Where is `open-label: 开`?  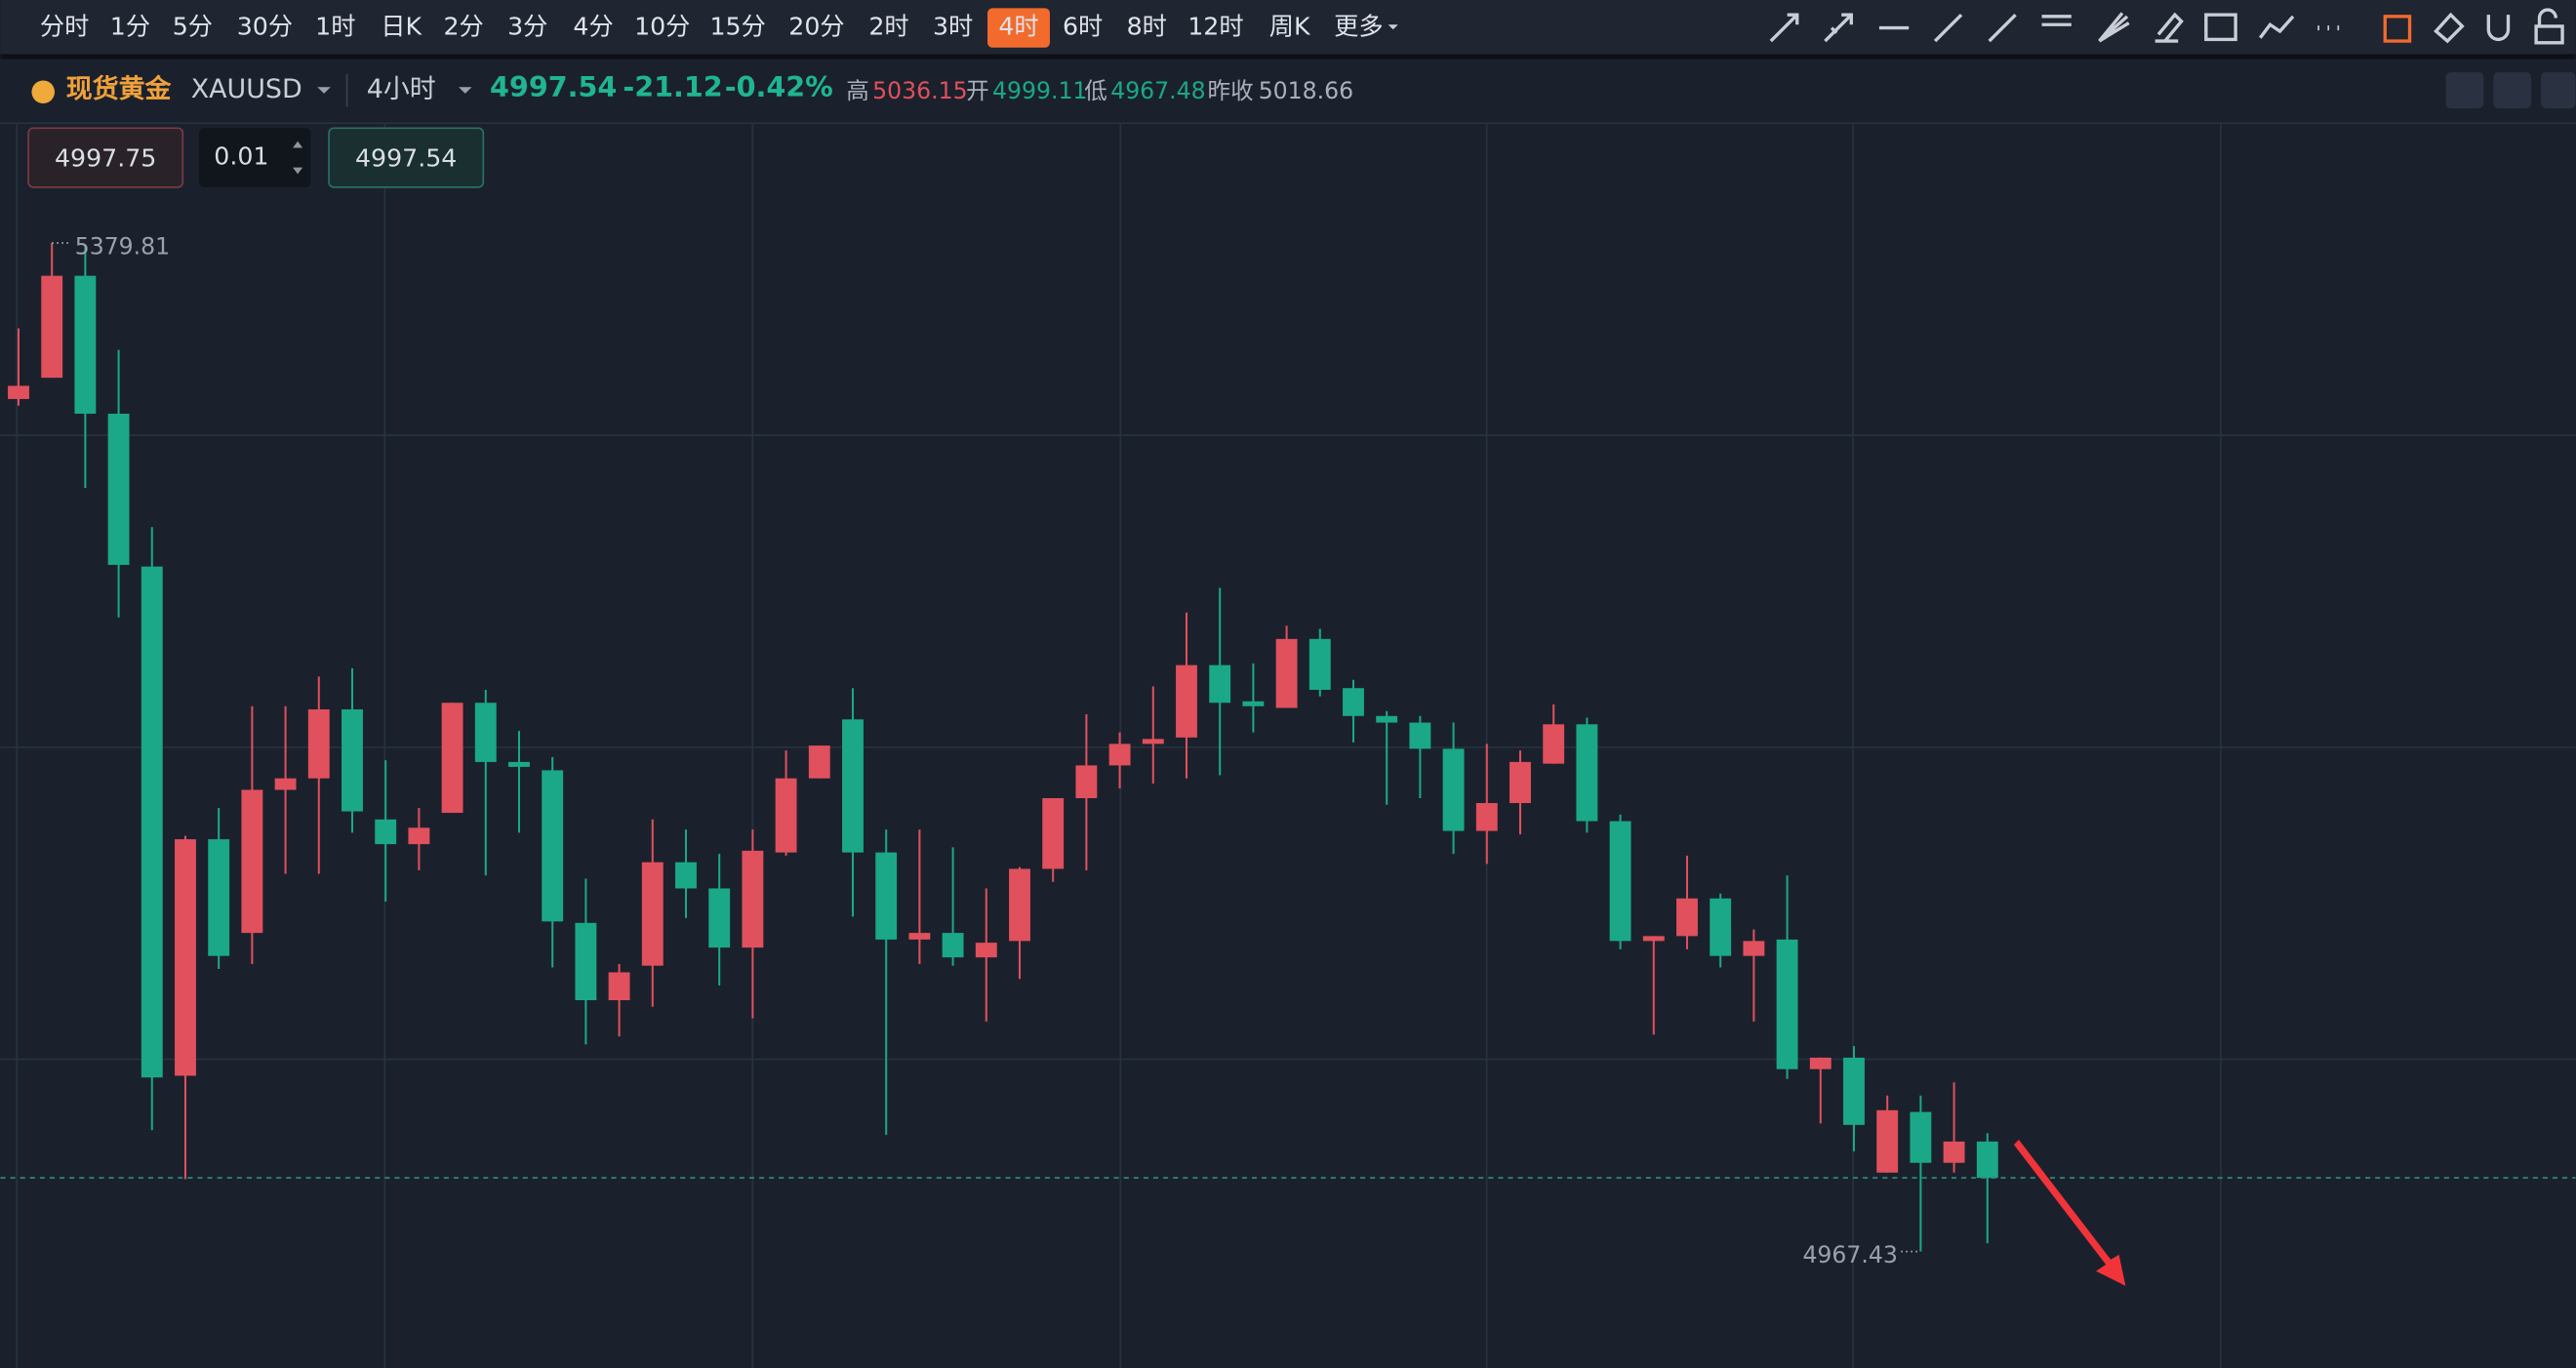
open-label: 开 is located at coordinates (977, 90).